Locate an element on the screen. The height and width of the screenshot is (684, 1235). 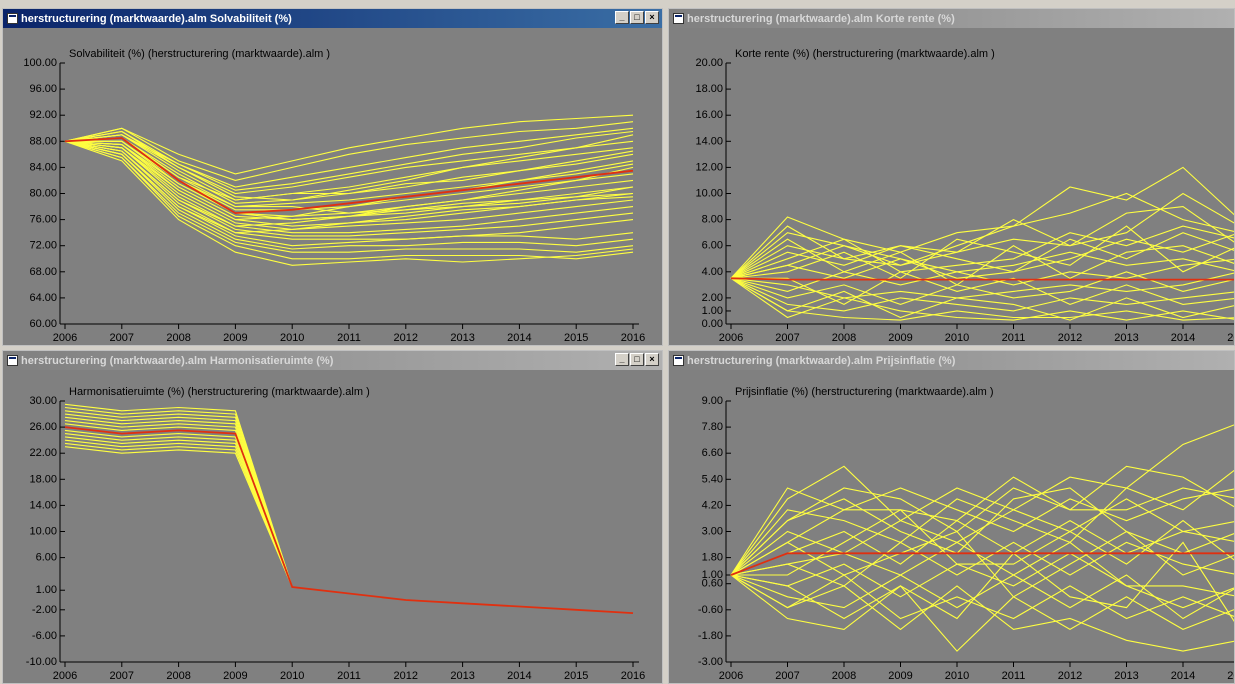
y-tick-label: 6.00 is located at coordinates (712, 246).